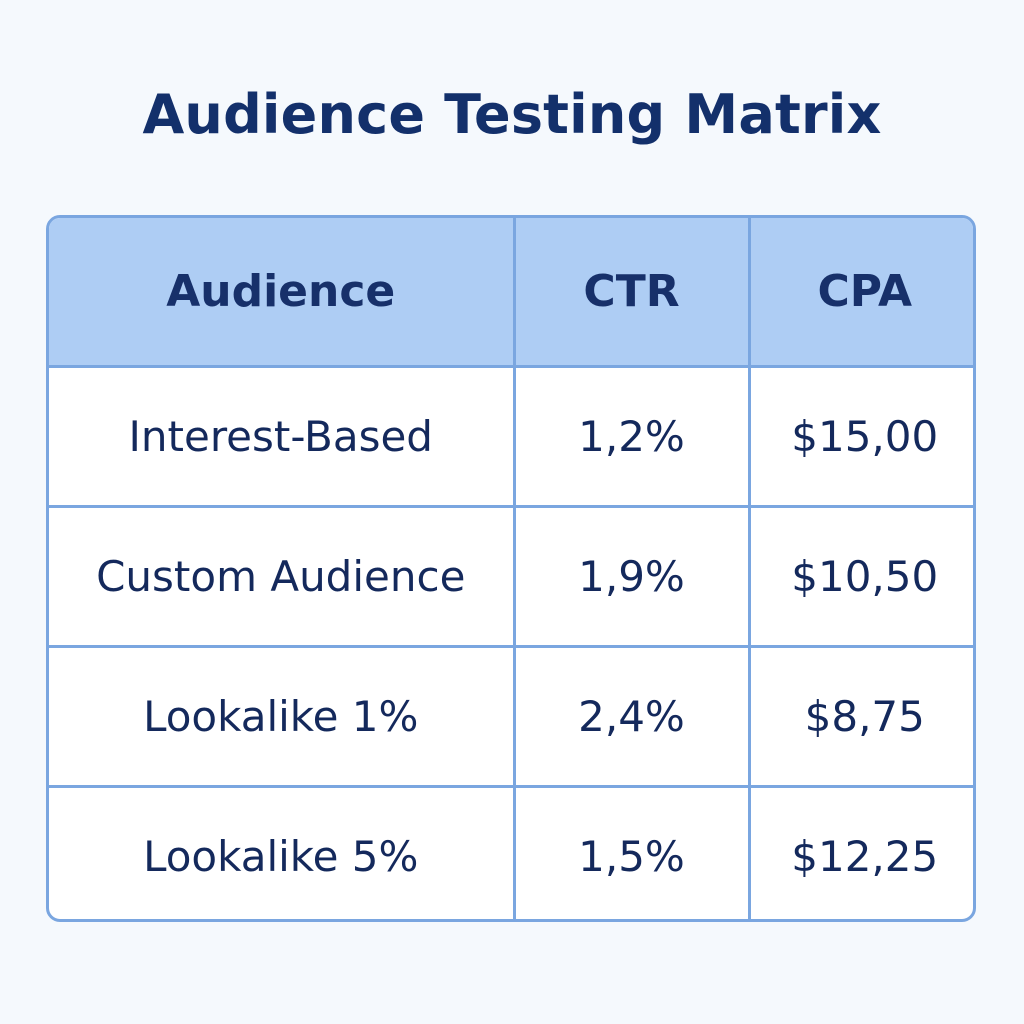 The image size is (1024, 1024). What do you see at coordinates (631, 576) in the screenshot?
I see `cell-ctr: 1,9%` at bounding box center [631, 576].